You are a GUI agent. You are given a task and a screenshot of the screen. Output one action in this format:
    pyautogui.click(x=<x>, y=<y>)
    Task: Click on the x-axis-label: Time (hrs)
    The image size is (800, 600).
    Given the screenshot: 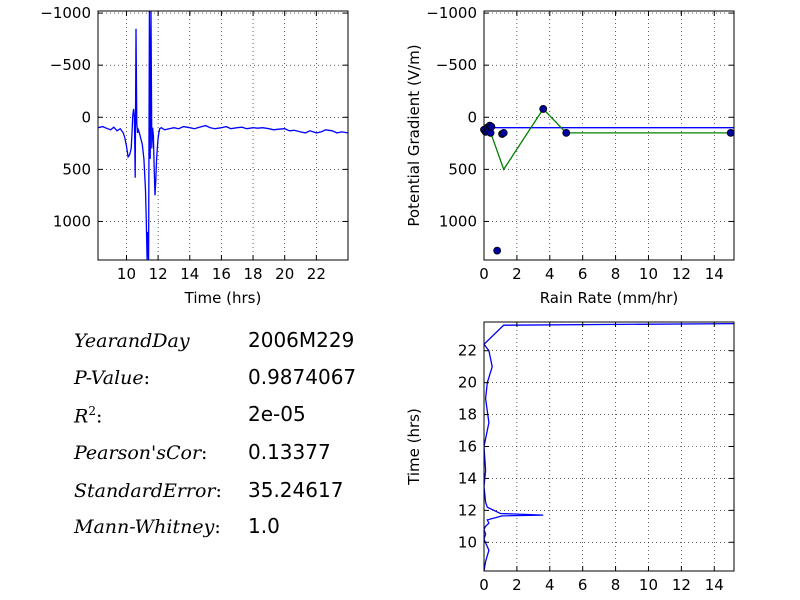 What is the action you would take?
    pyautogui.click(x=223, y=298)
    